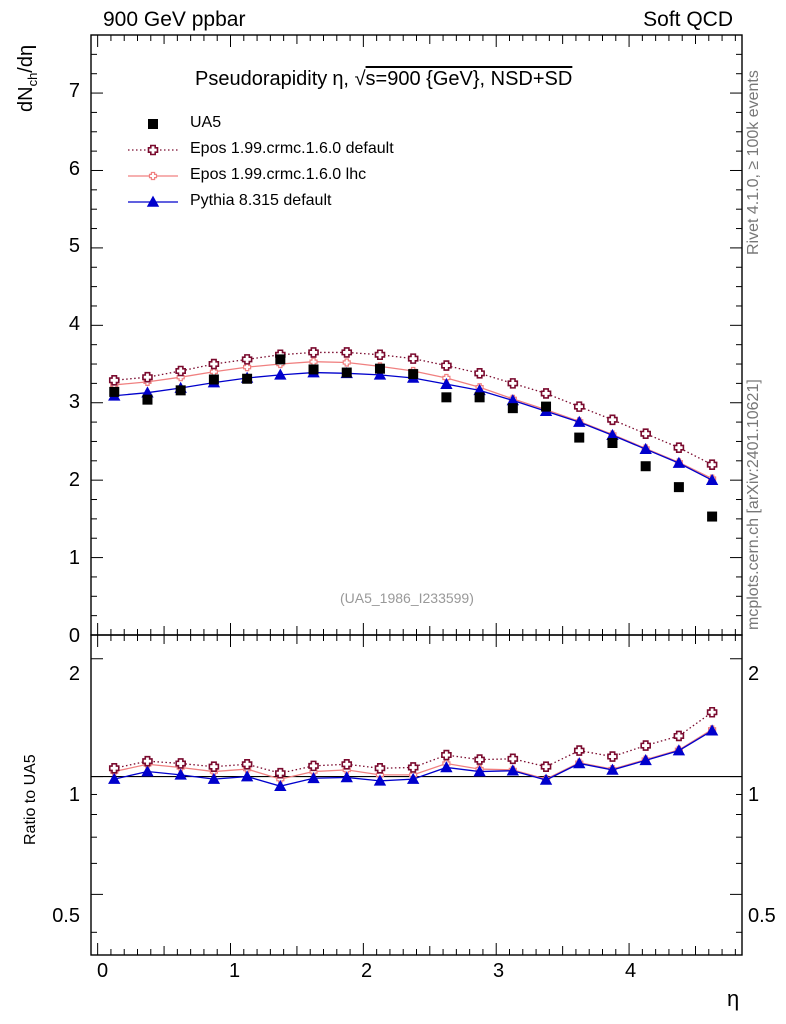 The image size is (786, 1024). Describe the element at coordinates (261, 79) in the screenshot. I see `title-part-a: Pseudorapidity` at that location.